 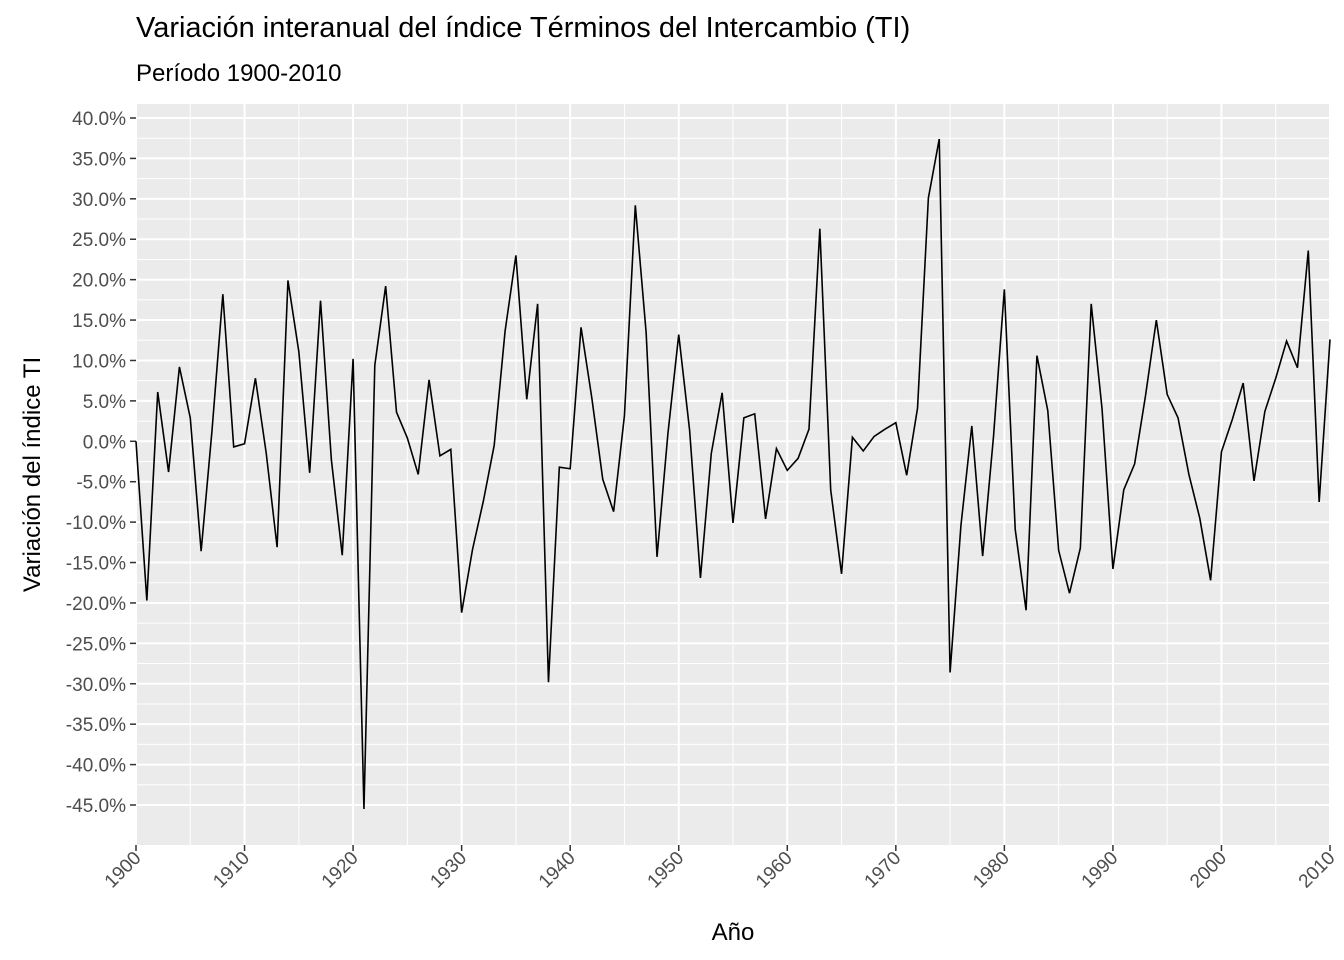 I want to click on x-tick-label: 1990, so click(x=1100, y=870).